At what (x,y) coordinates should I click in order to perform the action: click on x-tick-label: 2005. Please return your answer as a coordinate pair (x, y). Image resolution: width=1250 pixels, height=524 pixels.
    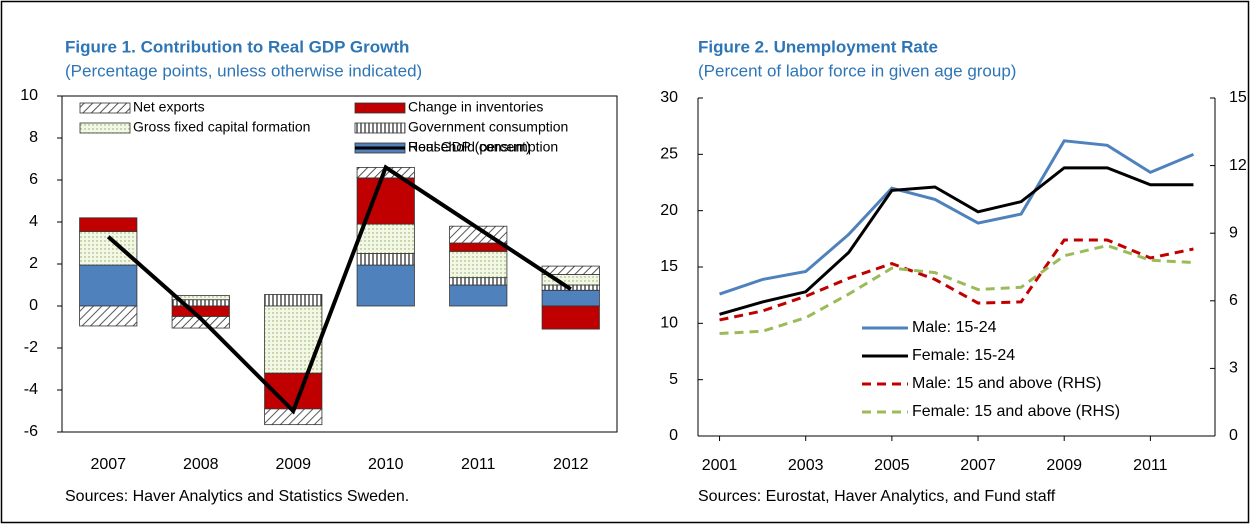
    Looking at the image, I should click on (892, 465).